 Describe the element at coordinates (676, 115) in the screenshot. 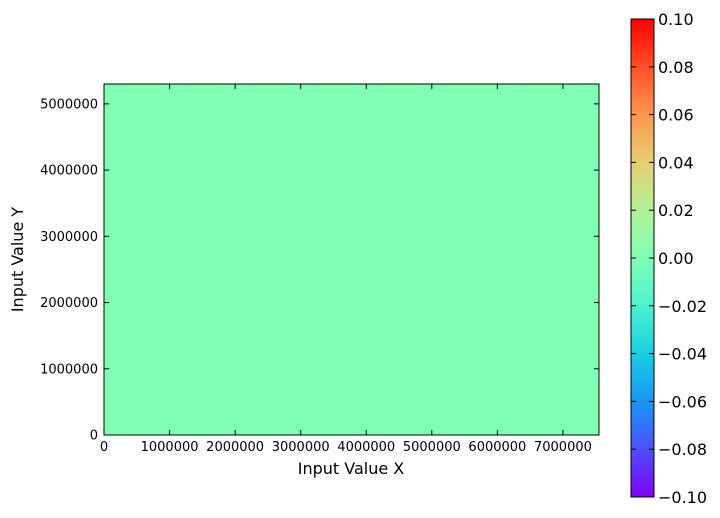

I see `colorbar-tick-label: 0.06` at that location.